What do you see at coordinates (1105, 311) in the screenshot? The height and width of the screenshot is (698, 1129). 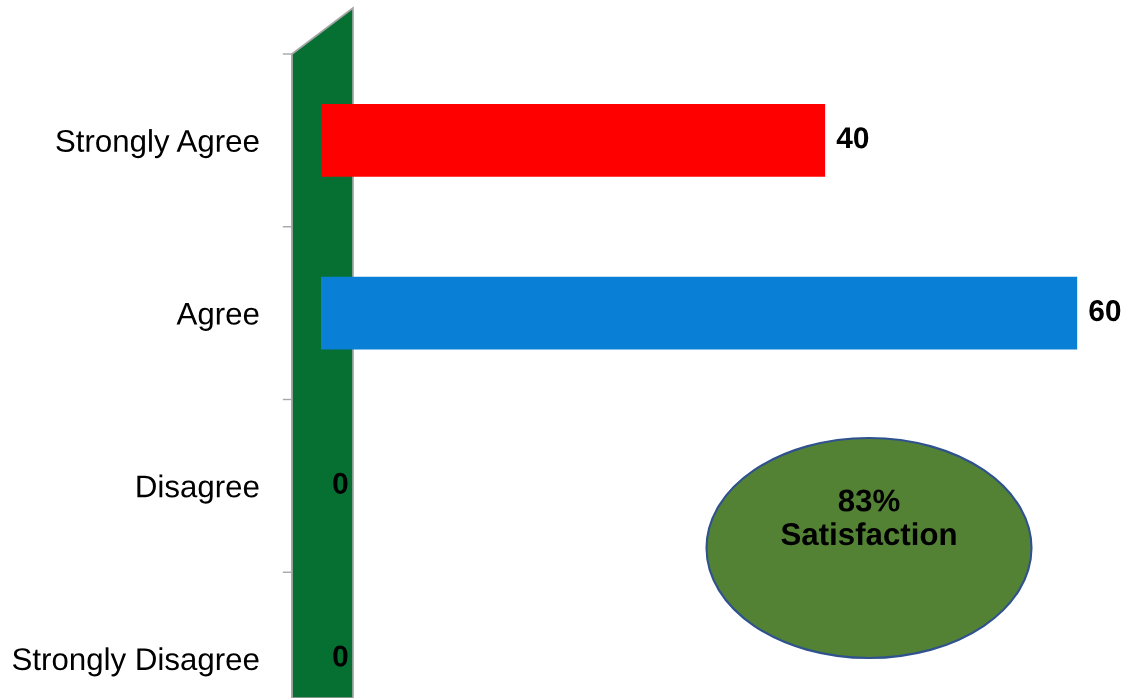 I see `data-label: 60` at bounding box center [1105, 311].